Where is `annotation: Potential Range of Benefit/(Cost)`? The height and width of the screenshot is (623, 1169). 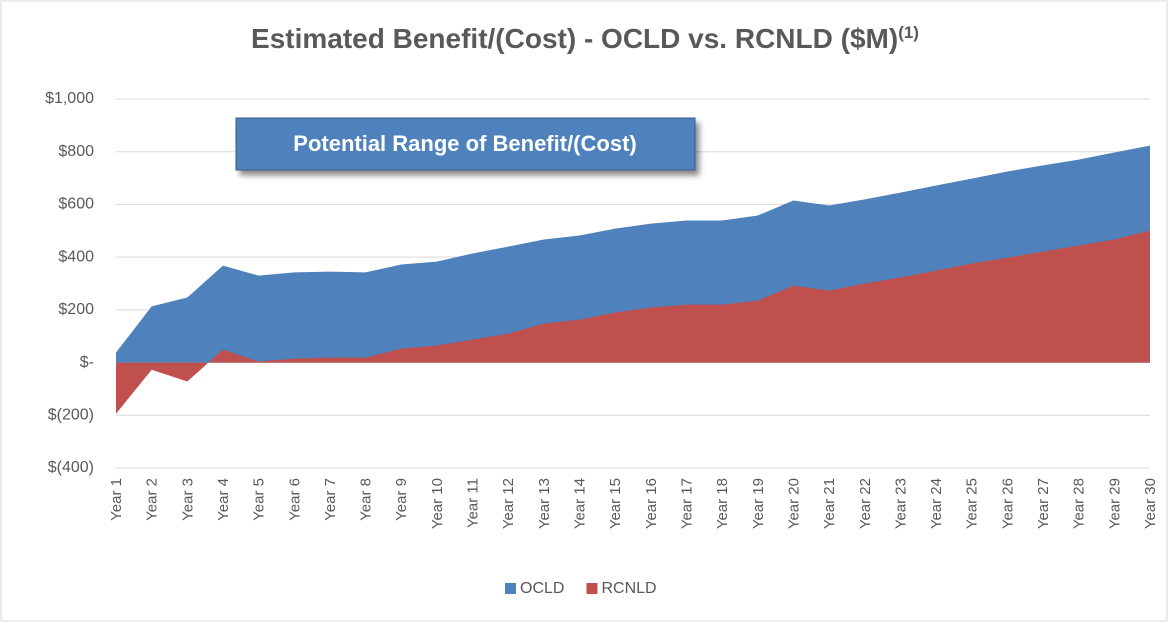
annotation: Potential Range of Benefit/(Cost) is located at coordinates (464, 143).